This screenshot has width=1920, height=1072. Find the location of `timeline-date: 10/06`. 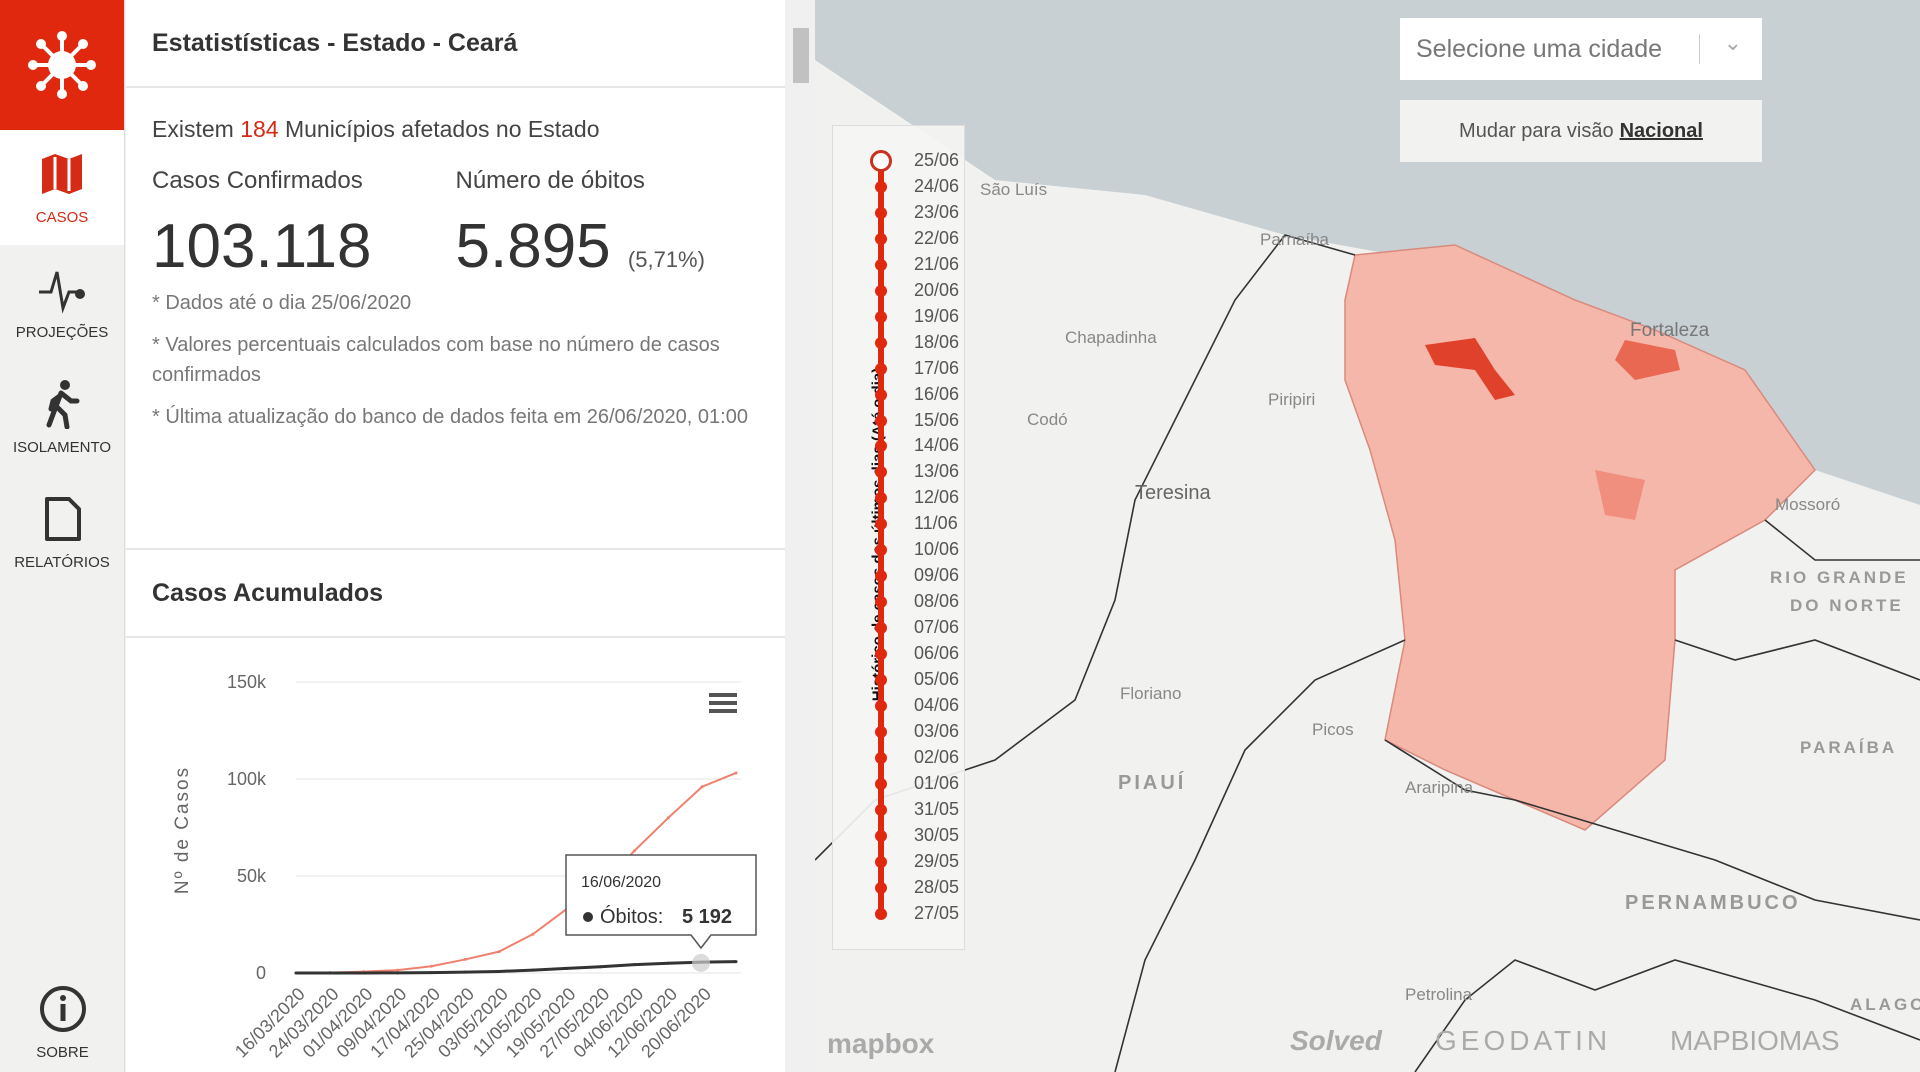

timeline-date: 10/06 is located at coordinates (937, 549).